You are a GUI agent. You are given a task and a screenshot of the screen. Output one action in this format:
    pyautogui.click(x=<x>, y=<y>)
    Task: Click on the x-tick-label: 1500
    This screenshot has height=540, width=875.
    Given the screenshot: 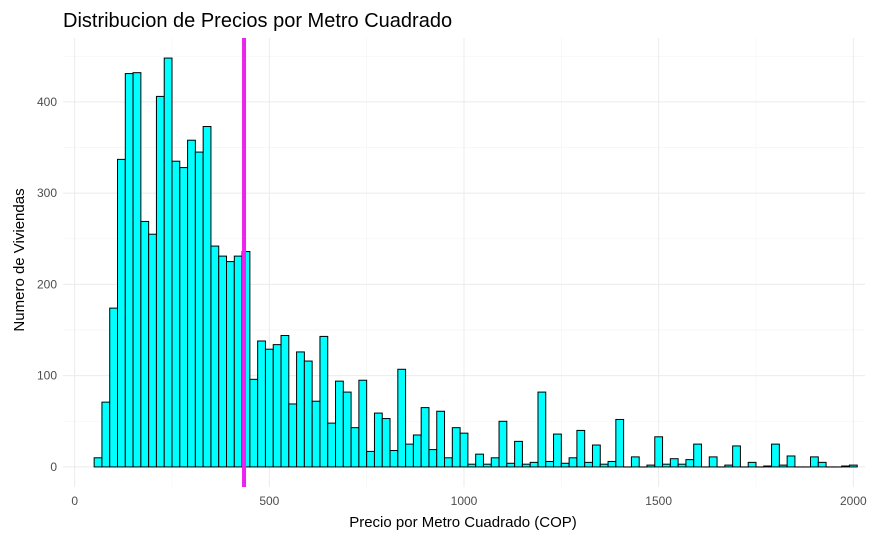 What is the action you would take?
    pyautogui.click(x=658, y=501)
    